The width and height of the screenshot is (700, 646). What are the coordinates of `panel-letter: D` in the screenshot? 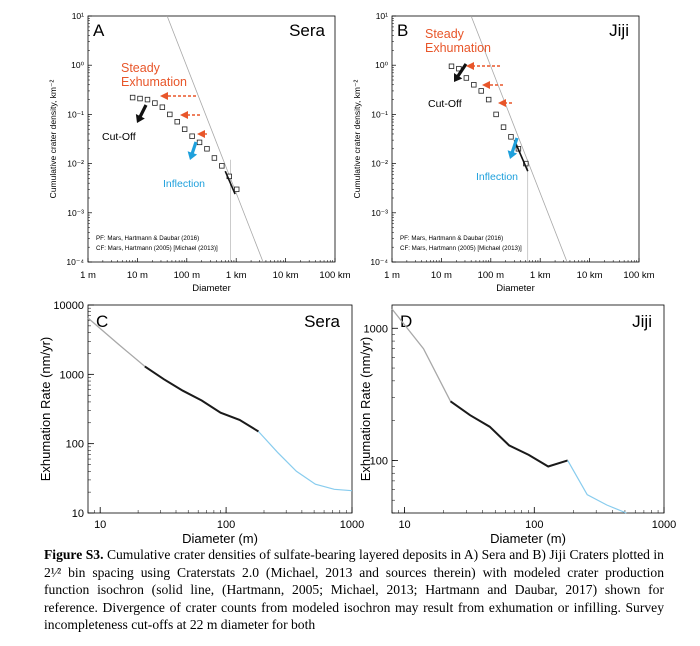 It's located at (406, 321).